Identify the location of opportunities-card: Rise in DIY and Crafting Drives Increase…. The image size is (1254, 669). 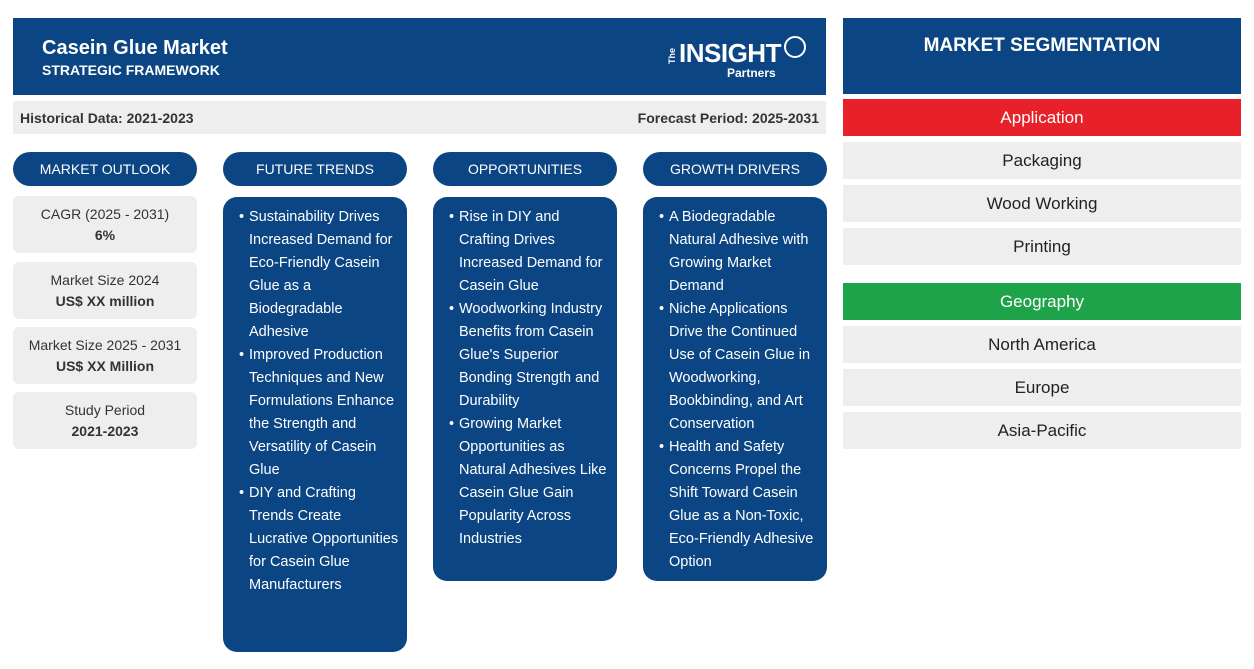
(525, 389).